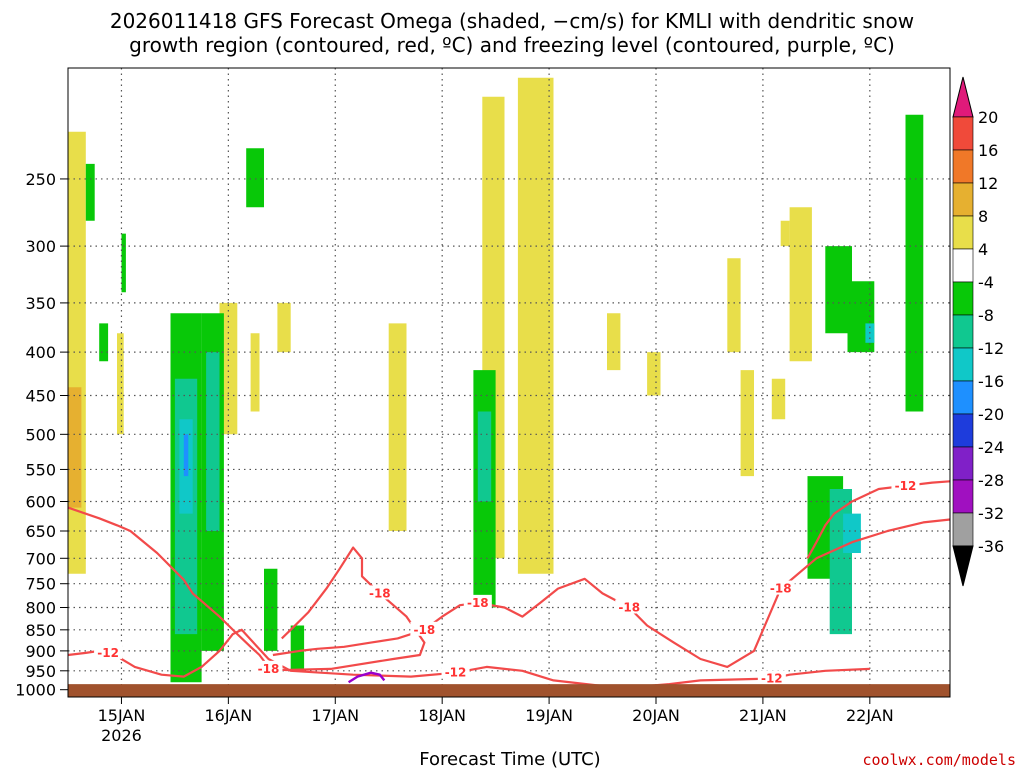 The height and width of the screenshot is (768, 1024). I want to click on contour-label-4: -12, so click(456, 673).